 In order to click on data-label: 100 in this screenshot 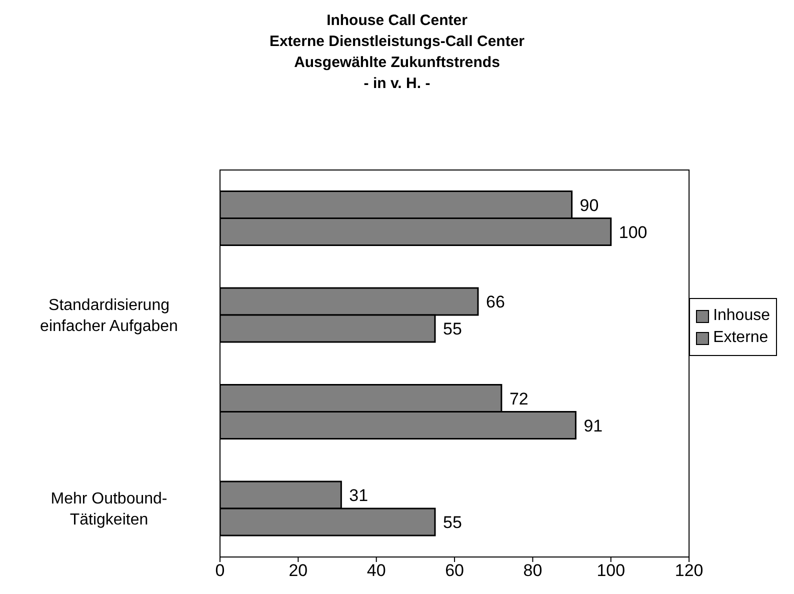, I will do `click(633, 232)`.